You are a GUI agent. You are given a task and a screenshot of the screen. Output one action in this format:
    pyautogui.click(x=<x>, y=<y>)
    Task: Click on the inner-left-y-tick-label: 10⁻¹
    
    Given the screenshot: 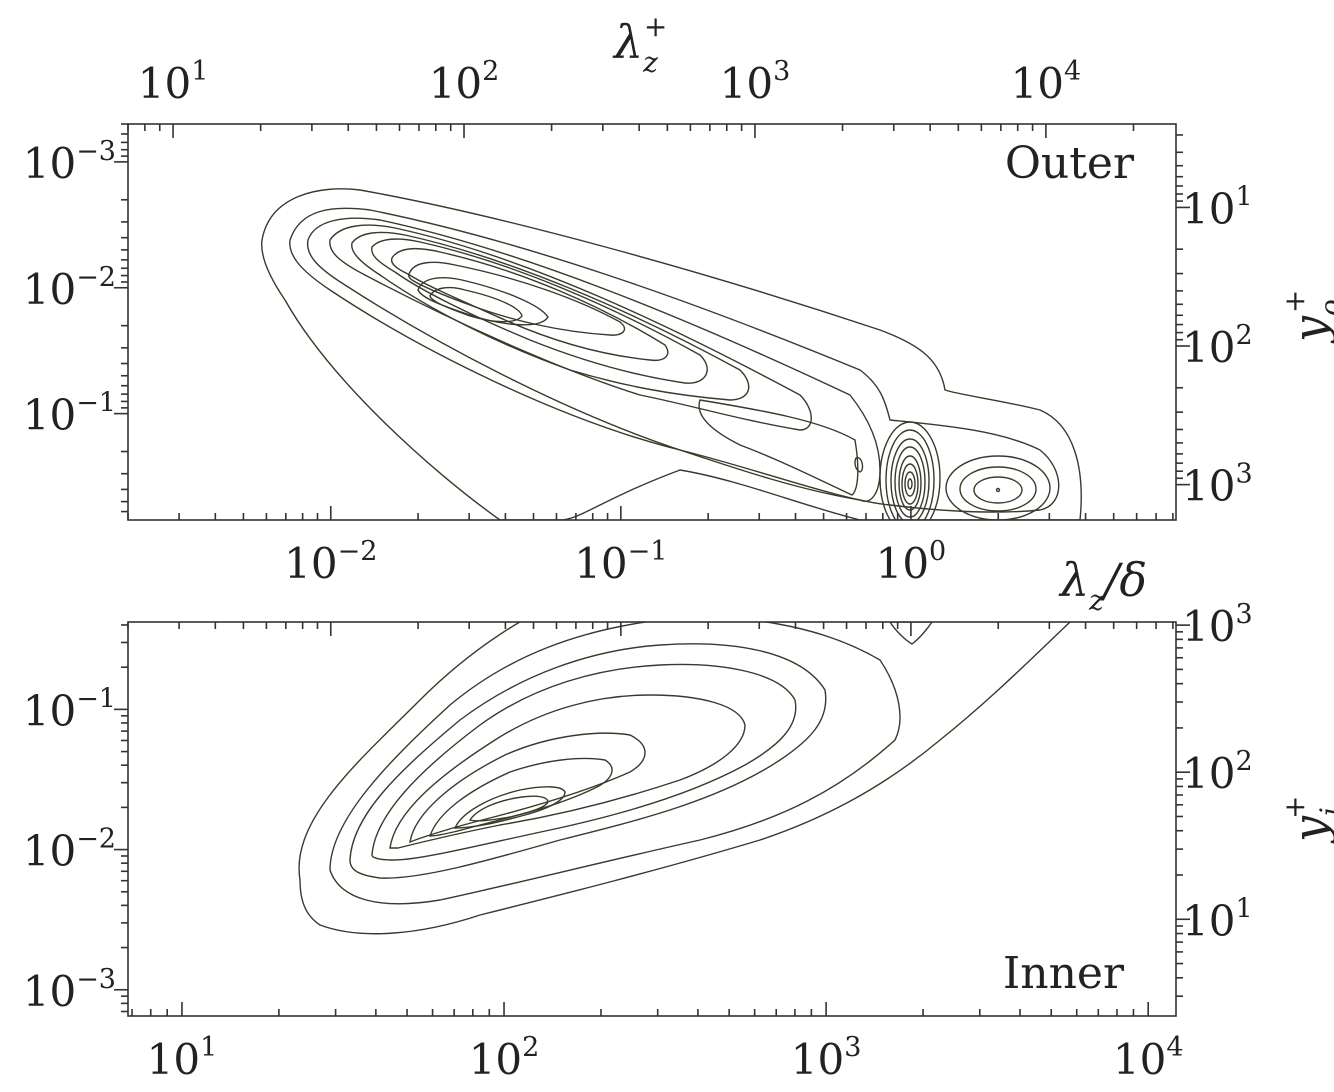 What is the action you would take?
    pyautogui.click(x=69, y=709)
    